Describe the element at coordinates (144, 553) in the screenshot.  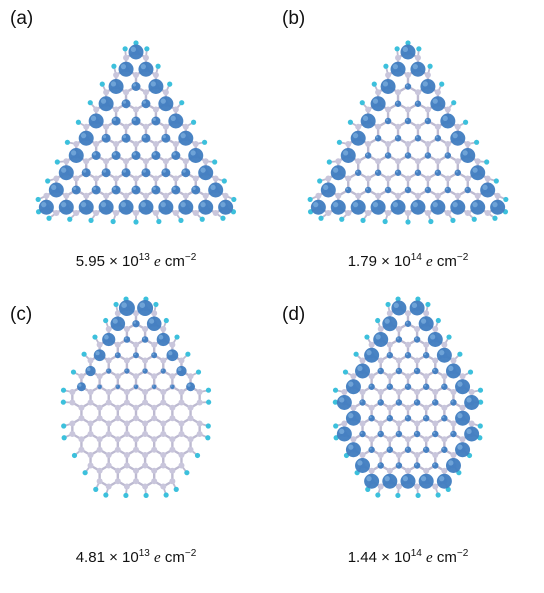
I see `exponent: 13` at that location.